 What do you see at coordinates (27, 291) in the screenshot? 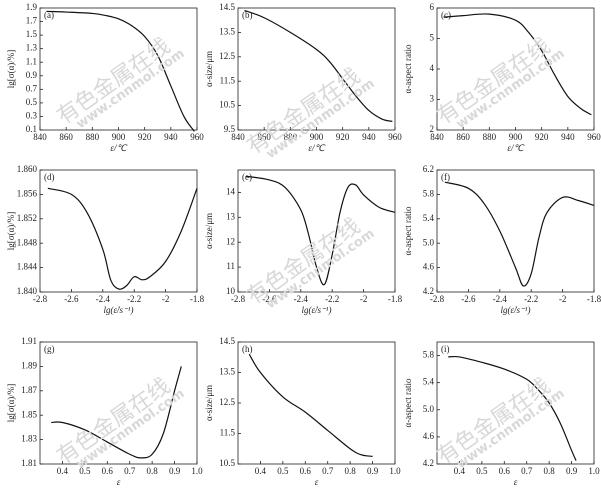
I see `y-tick-label: 1.840` at bounding box center [27, 291].